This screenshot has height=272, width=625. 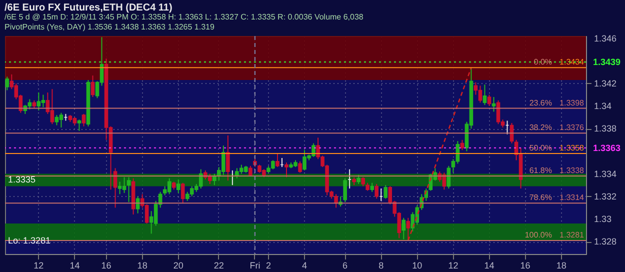 I want to click on ref-line-label: 1.3398, so click(x=572, y=103).